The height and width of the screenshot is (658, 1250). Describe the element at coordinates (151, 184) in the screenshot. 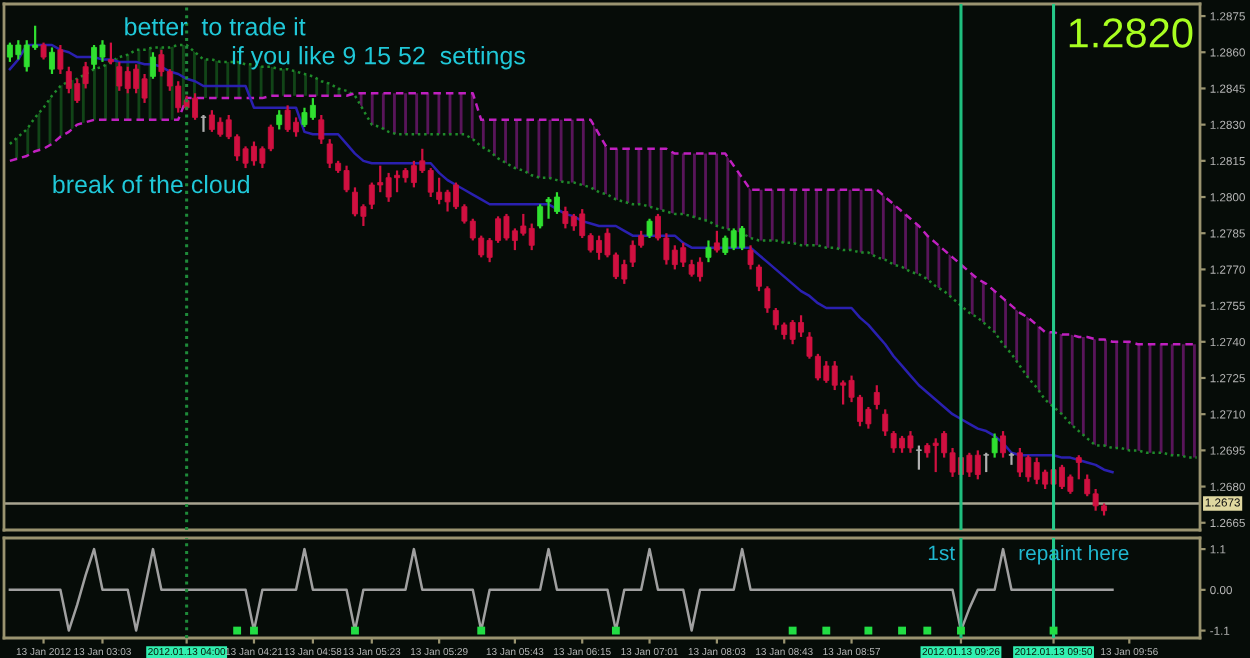

I see `annotation: break of the cloud` at that location.